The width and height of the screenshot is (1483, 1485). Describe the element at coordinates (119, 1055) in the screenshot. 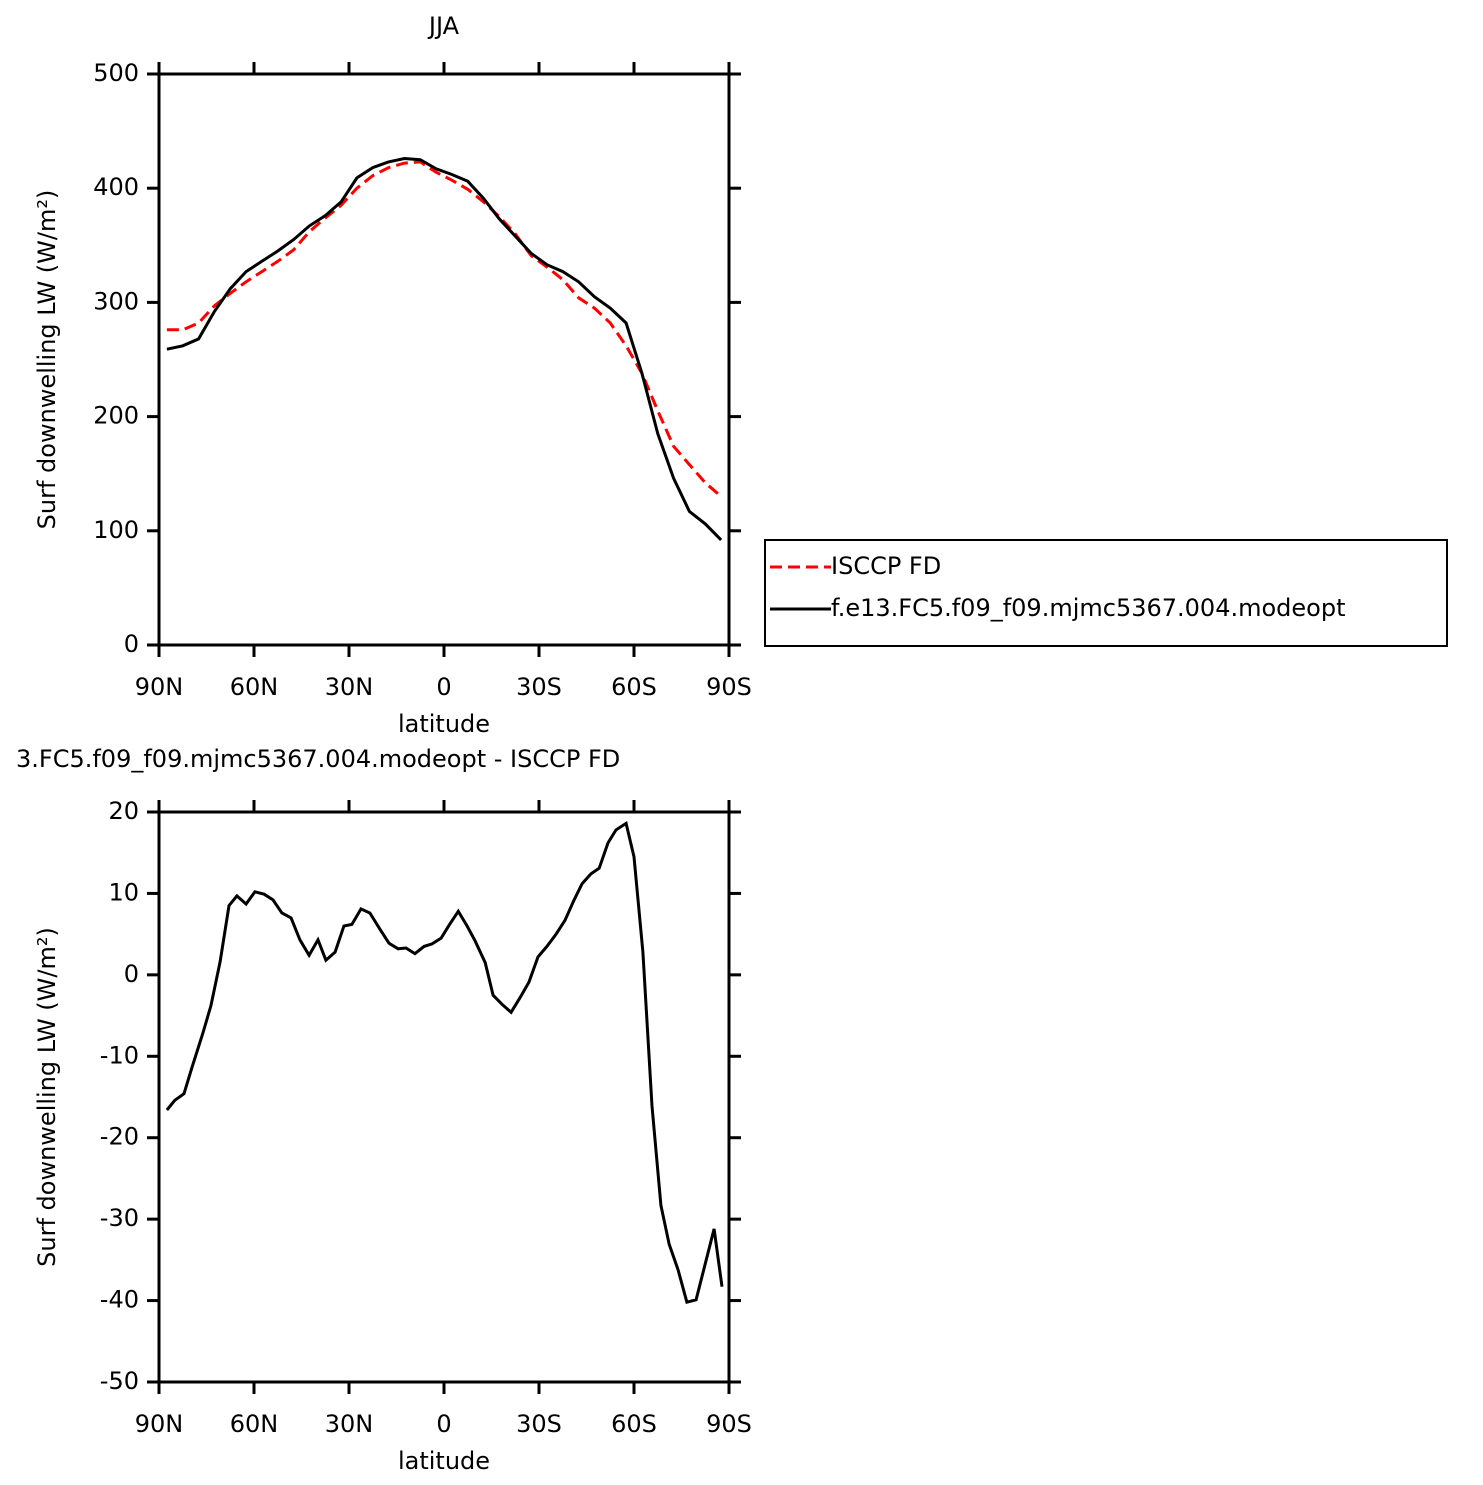

I see `y-tick-label: -10` at that location.